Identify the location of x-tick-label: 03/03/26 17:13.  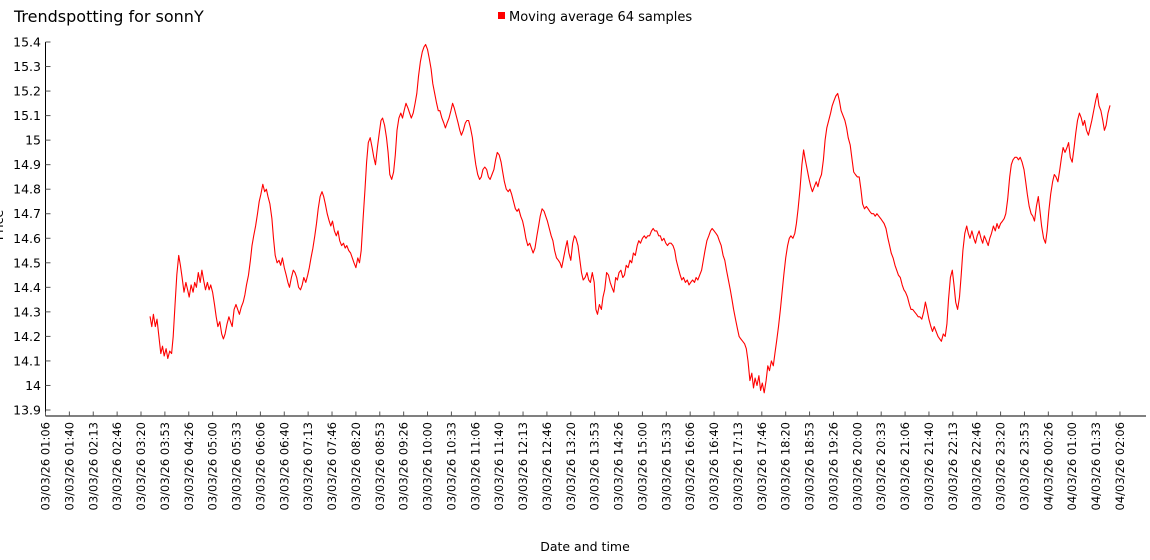
(738, 466).